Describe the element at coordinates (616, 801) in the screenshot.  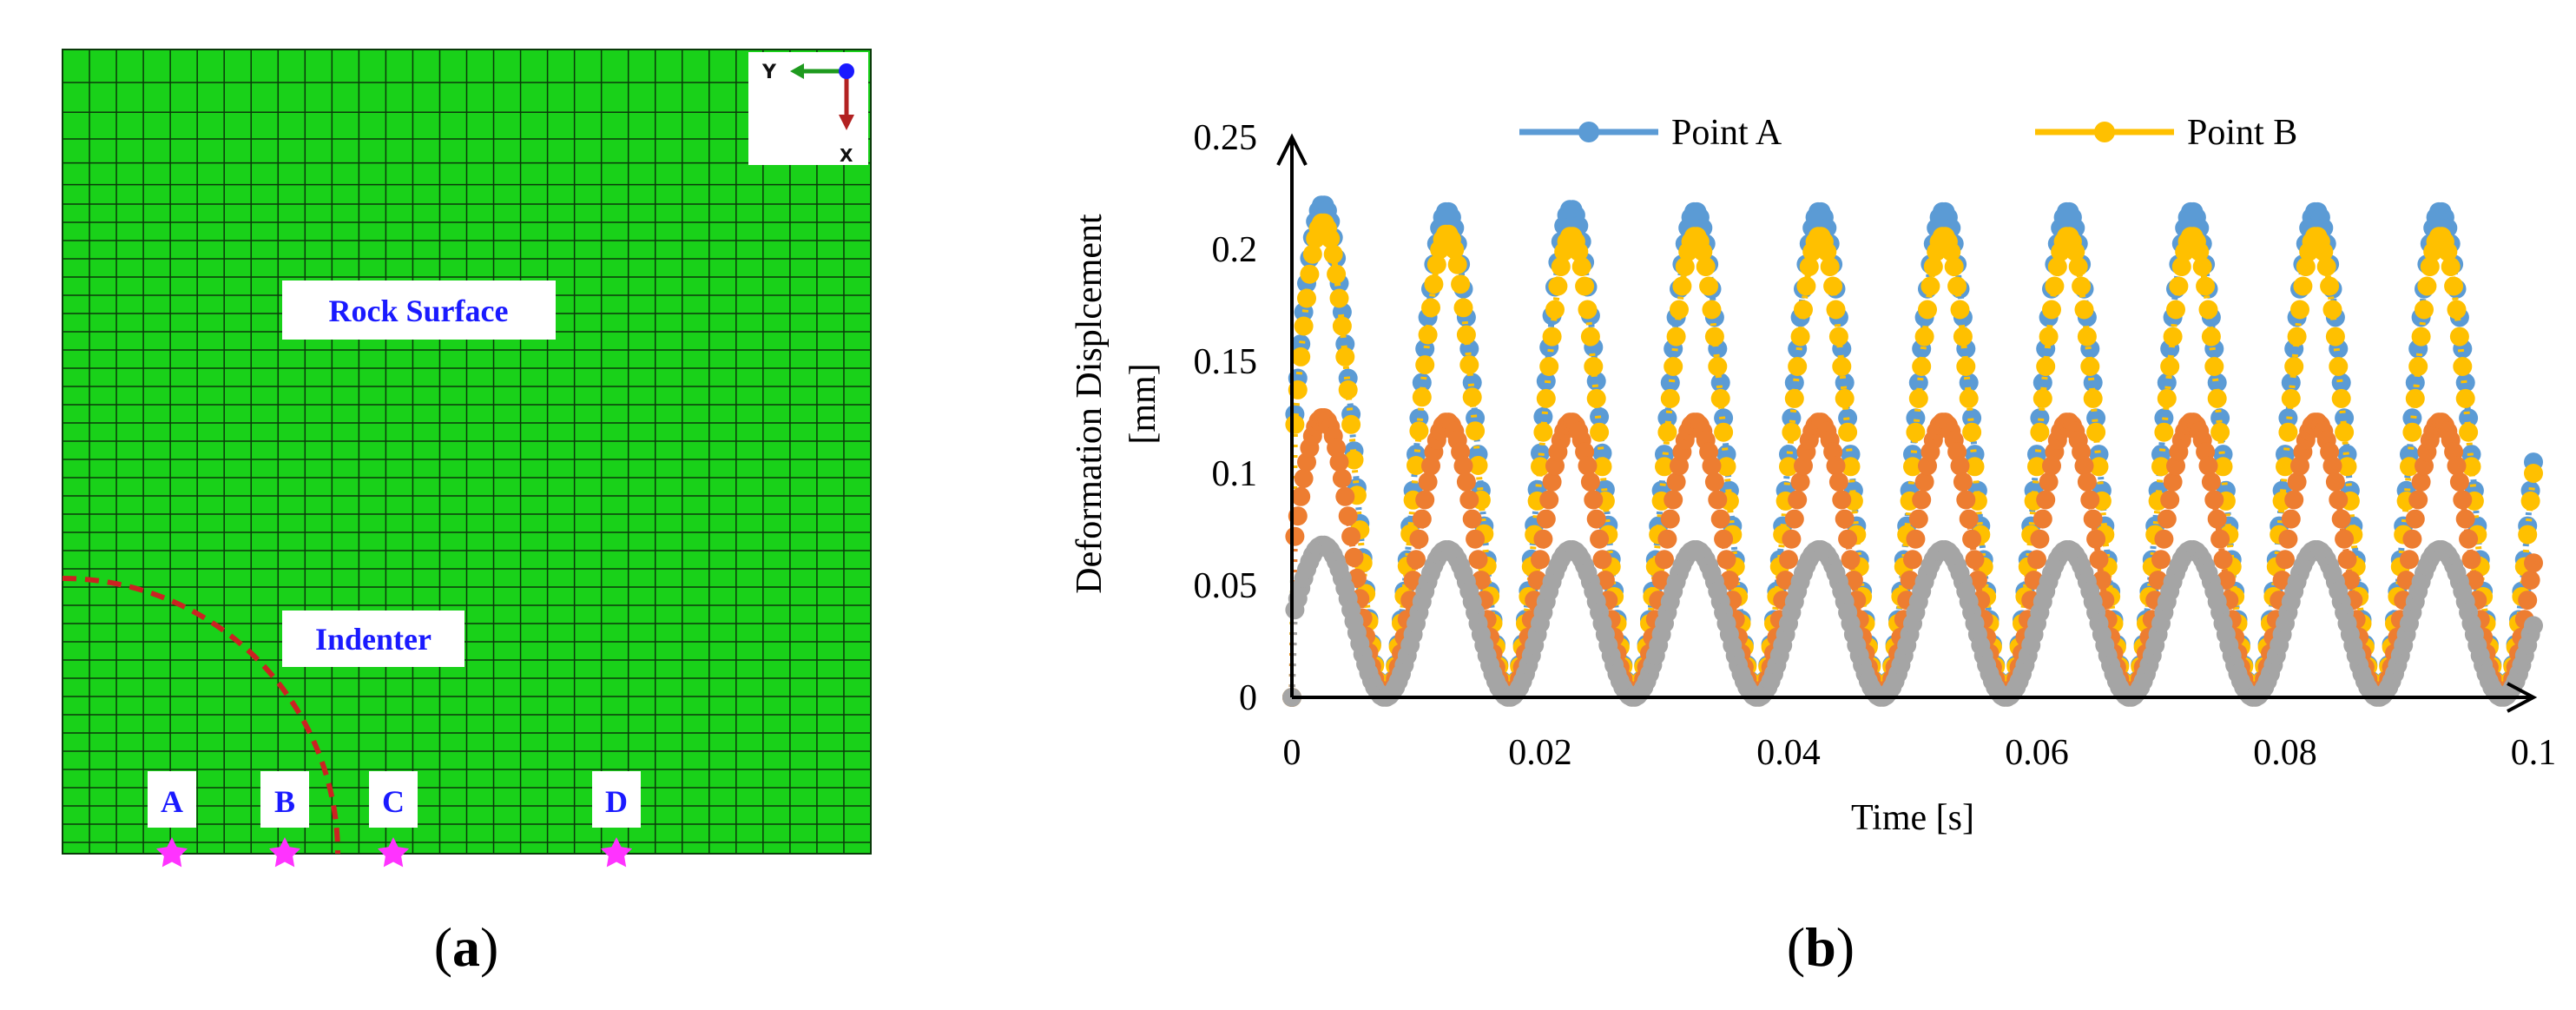
I see `point-label-d: D` at that location.